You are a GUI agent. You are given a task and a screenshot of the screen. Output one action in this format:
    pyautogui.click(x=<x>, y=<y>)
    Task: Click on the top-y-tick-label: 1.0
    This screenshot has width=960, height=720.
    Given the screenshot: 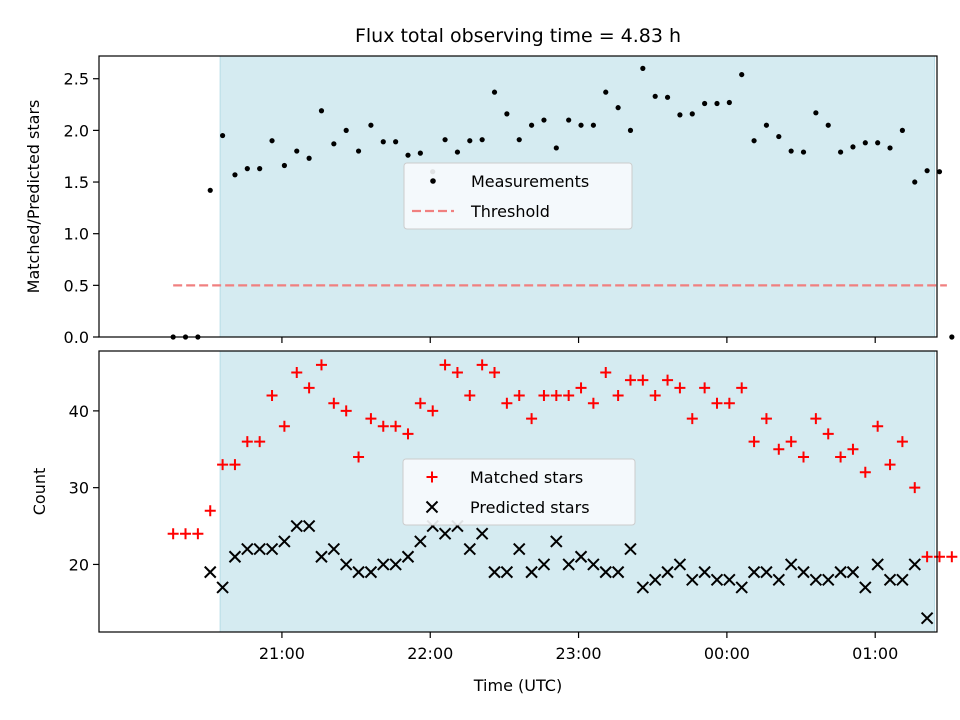 What is the action you would take?
    pyautogui.click(x=76, y=234)
    